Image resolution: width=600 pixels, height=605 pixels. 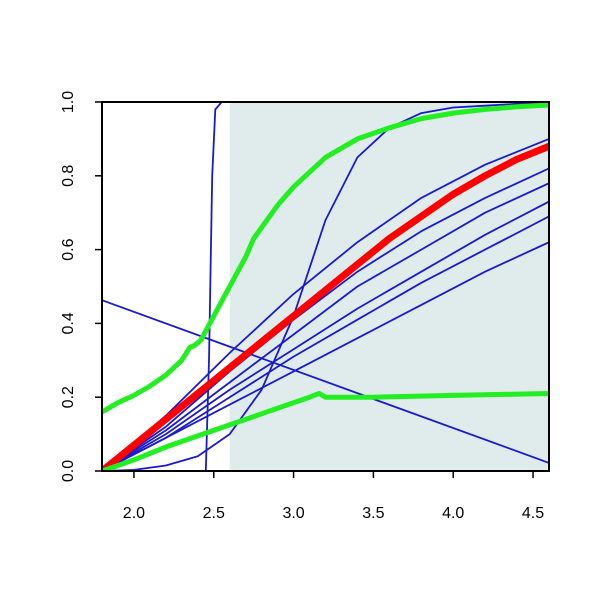 I want to click on x-tick-label: 4.5, so click(x=533, y=513).